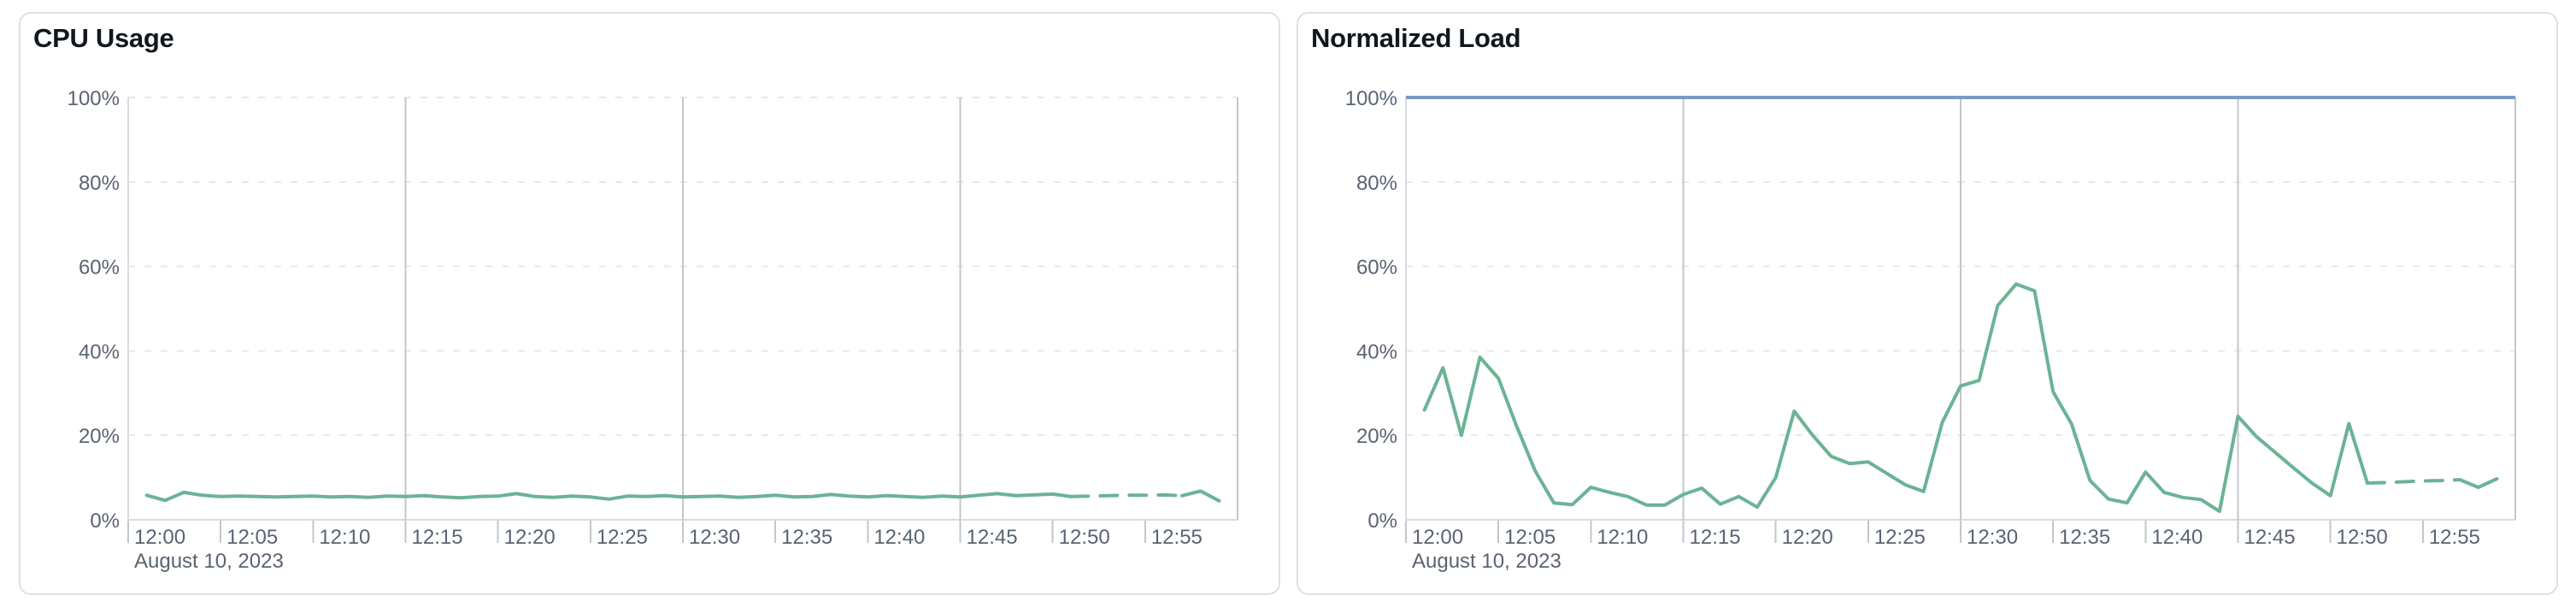  Describe the element at coordinates (1416, 38) in the screenshot. I see `panel-title-normalized-load: Normalized Load` at that location.